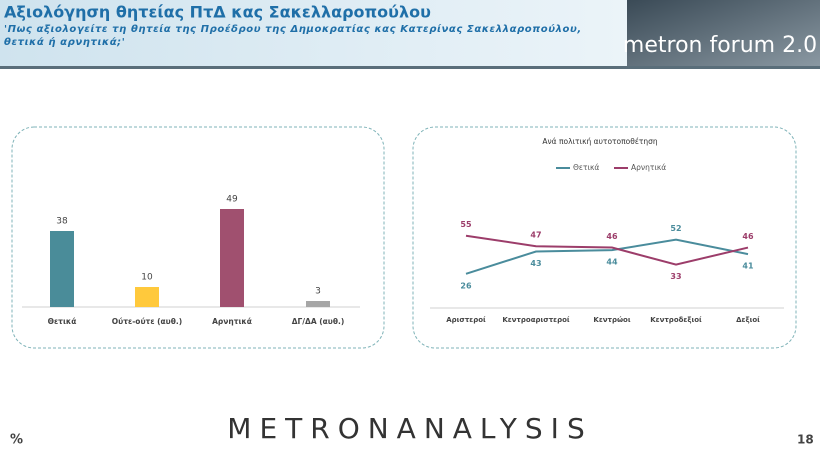 This screenshot has height=449, width=820. What do you see at coordinates (62, 222) in the screenshot?
I see `value-label: 38` at bounding box center [62, 222].